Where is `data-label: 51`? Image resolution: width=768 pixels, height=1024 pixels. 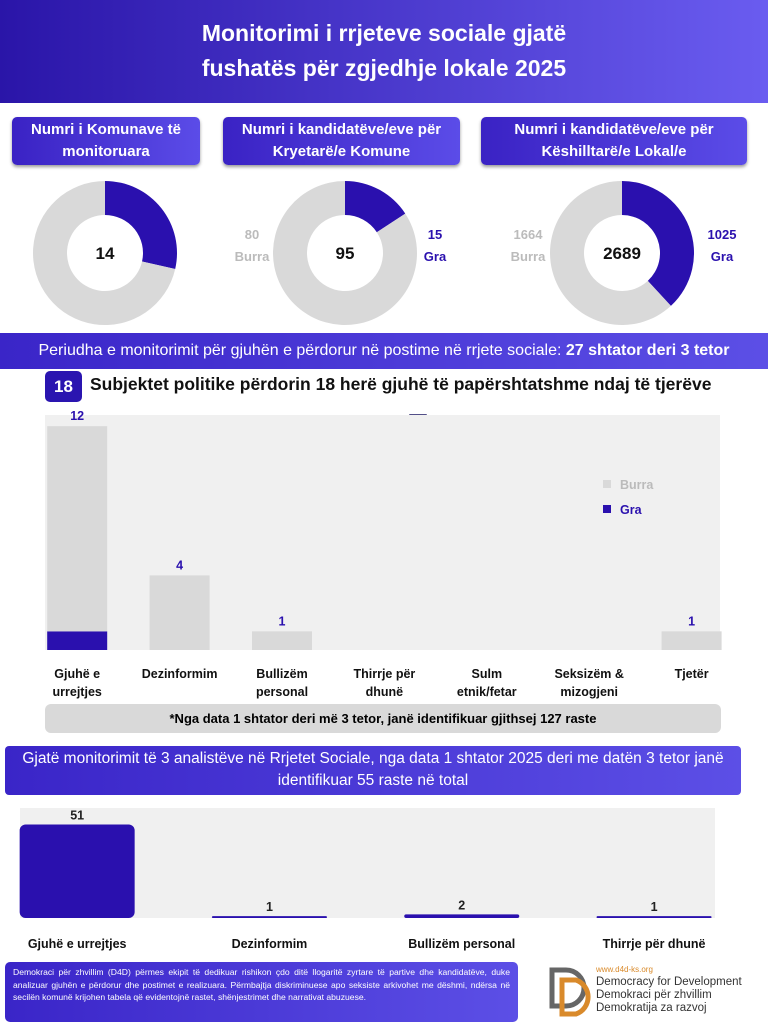 data-label: 51 is located at coordinates (77, 816).